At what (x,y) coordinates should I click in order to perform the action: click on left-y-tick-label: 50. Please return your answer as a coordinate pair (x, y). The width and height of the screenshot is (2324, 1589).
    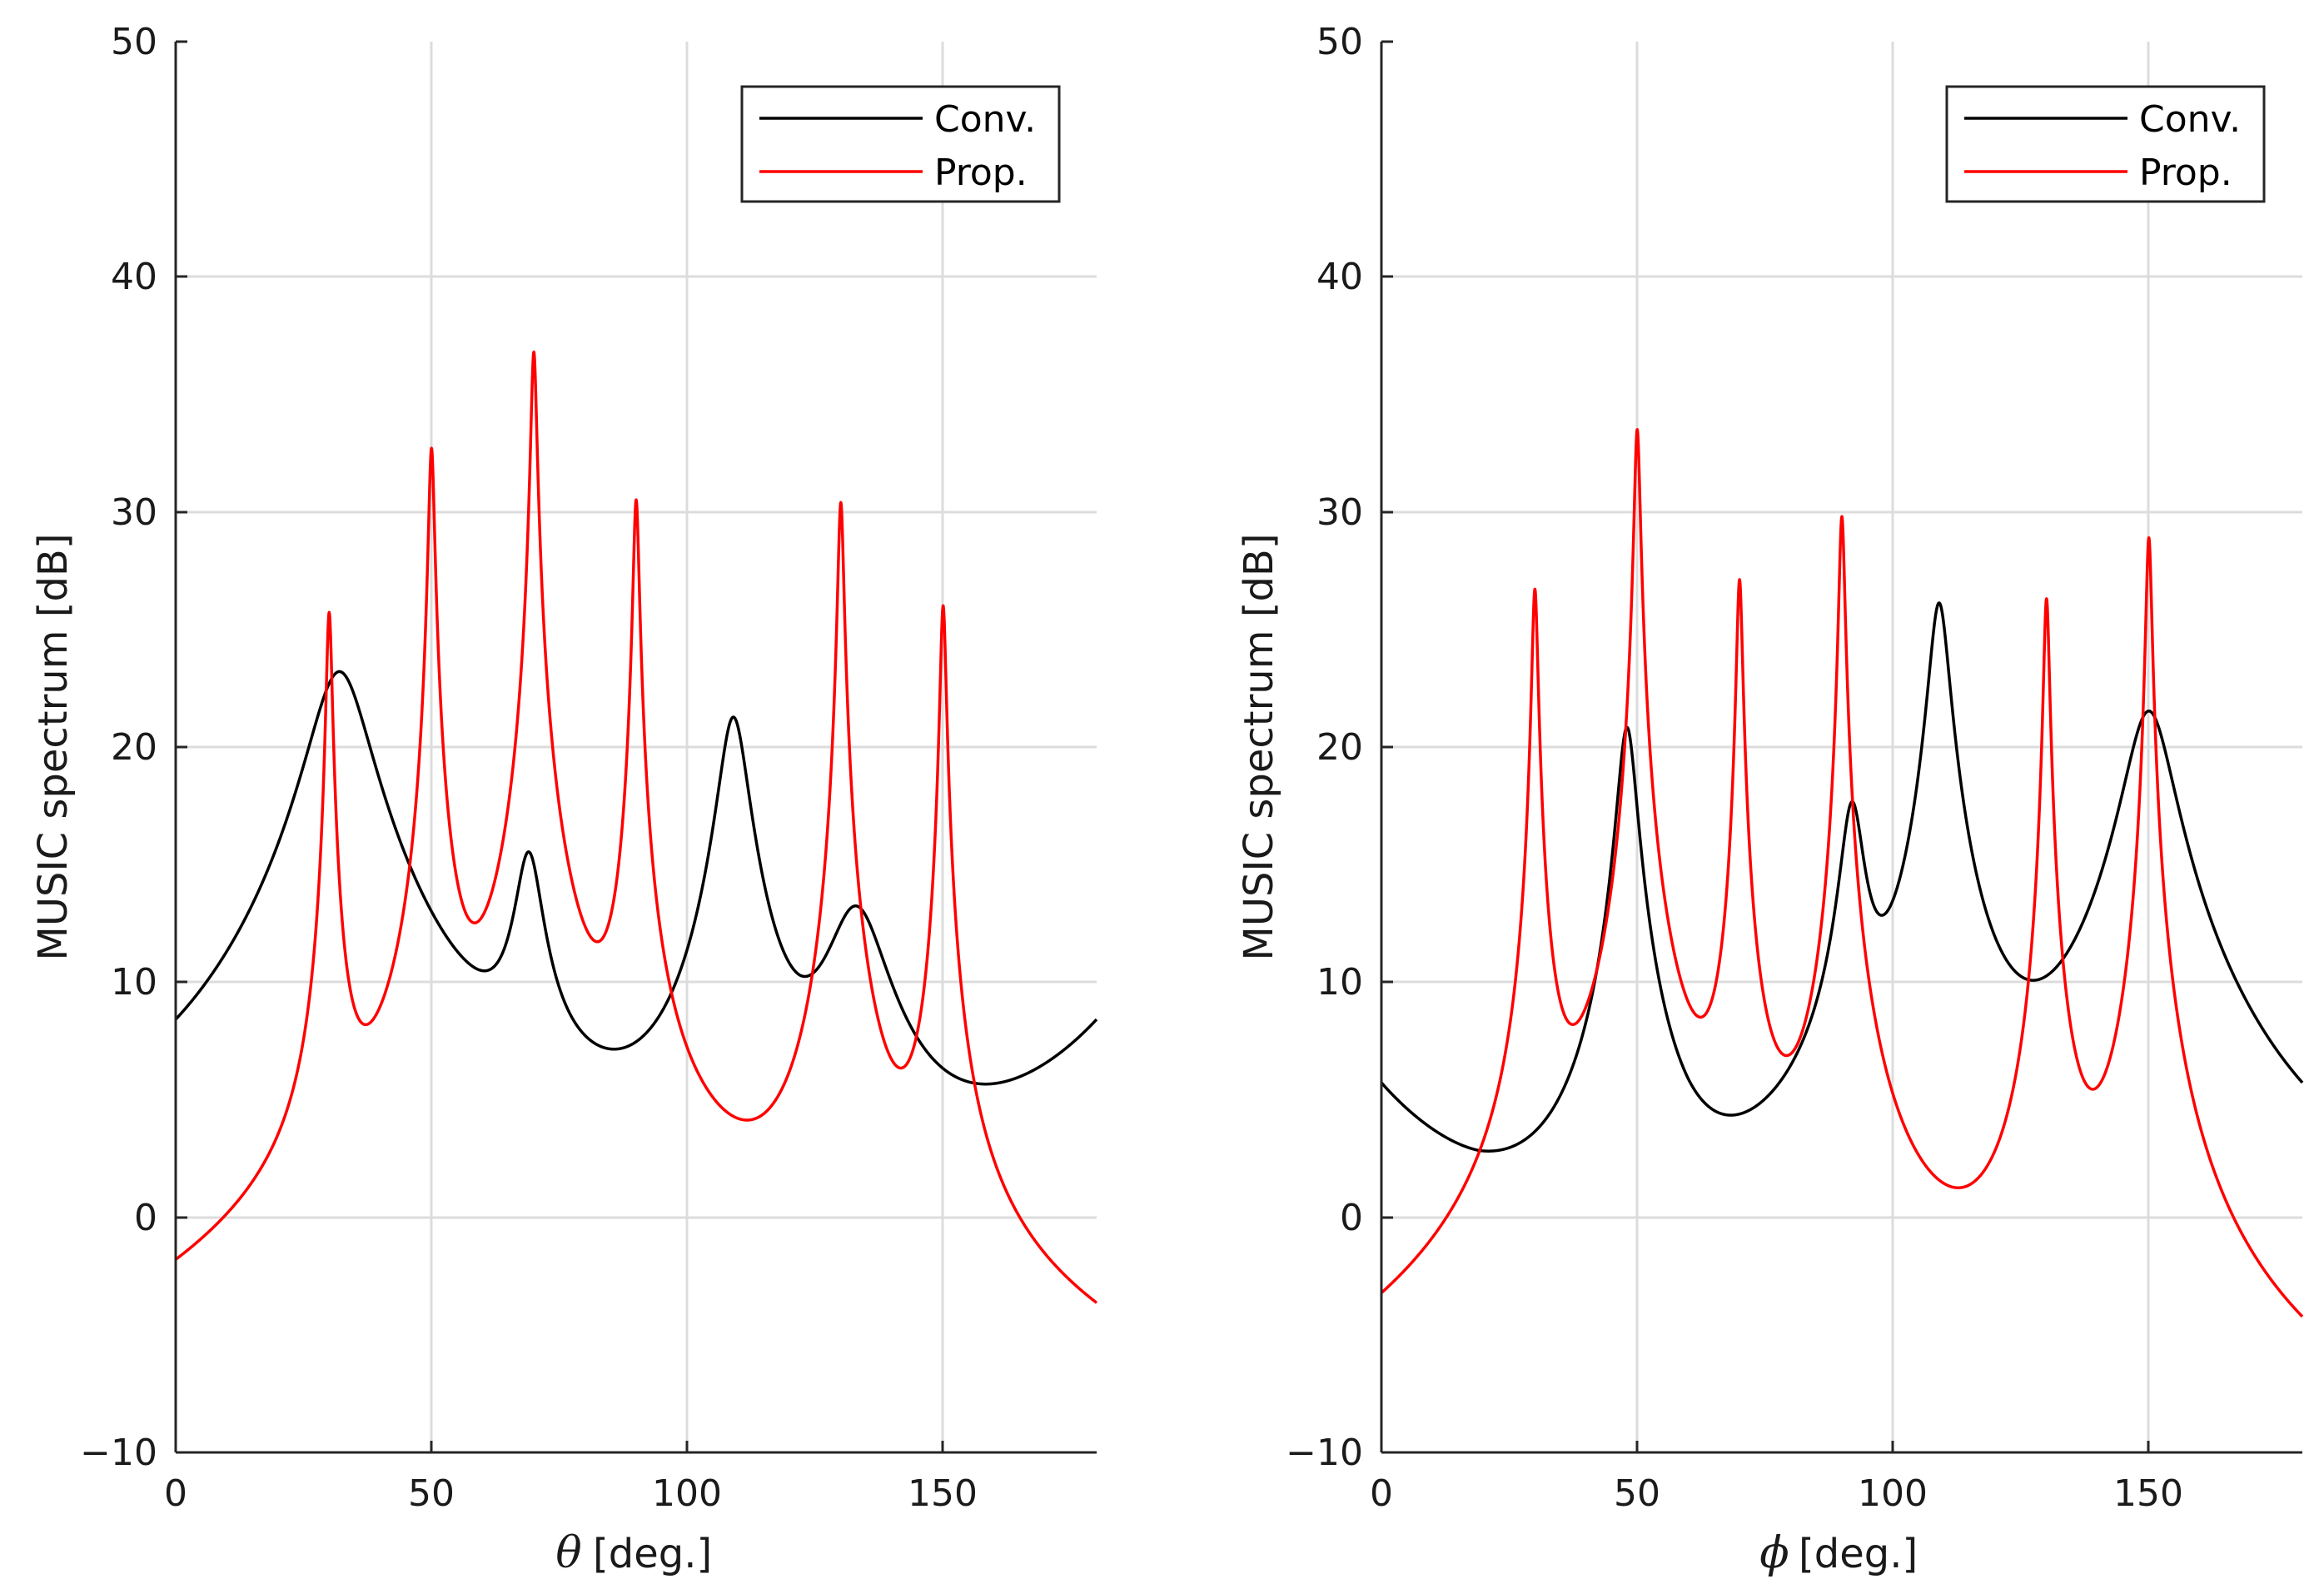
    Looking at the image, I should click on (134, 42).